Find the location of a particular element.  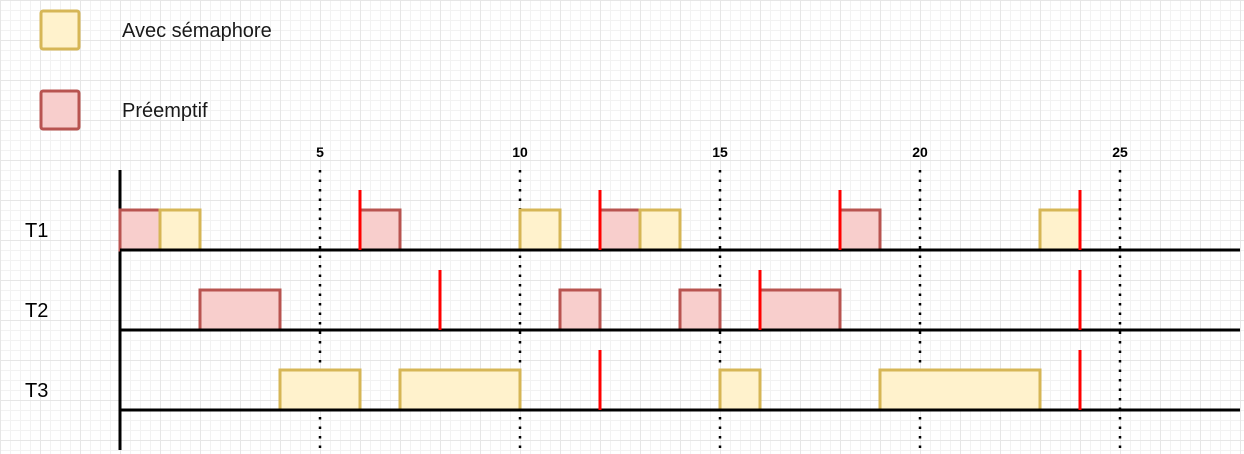

legend-label-preemptive: Préemptif is located at coordinates (165, 111).